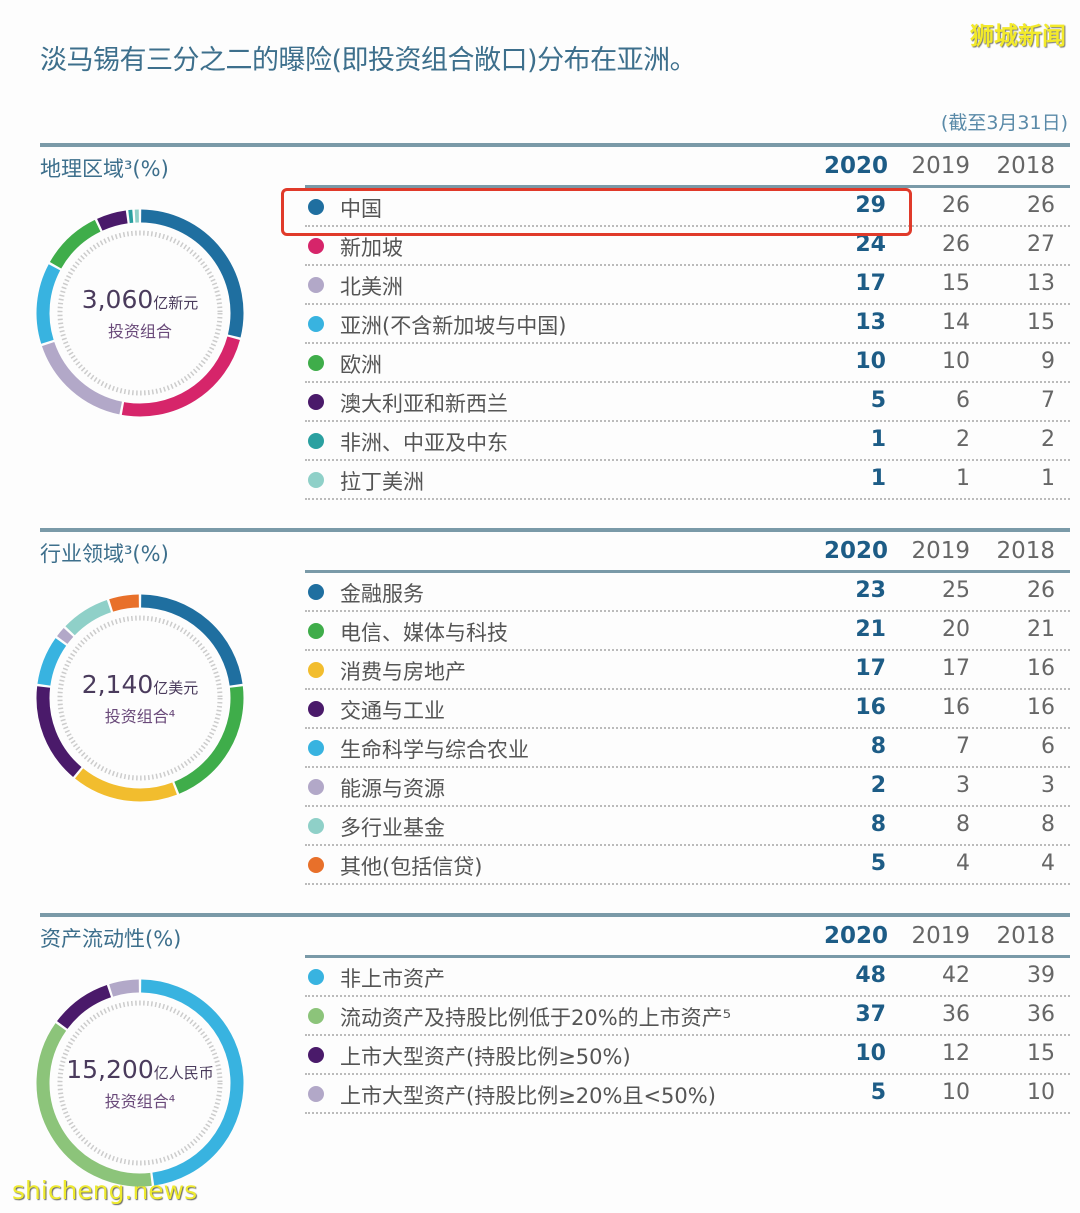  What do you see at coordinates (176, 303) in the screenshot?
I see `portfolio-unit: 亿新元` at bounding box center [176, 303].